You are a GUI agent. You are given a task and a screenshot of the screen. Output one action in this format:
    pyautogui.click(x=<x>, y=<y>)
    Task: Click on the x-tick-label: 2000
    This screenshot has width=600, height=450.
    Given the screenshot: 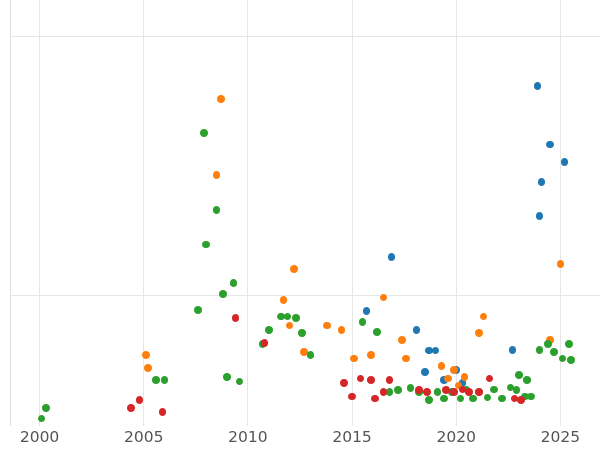 What is the action you would take?
    pyautogui.click(x=39, y=437)
    